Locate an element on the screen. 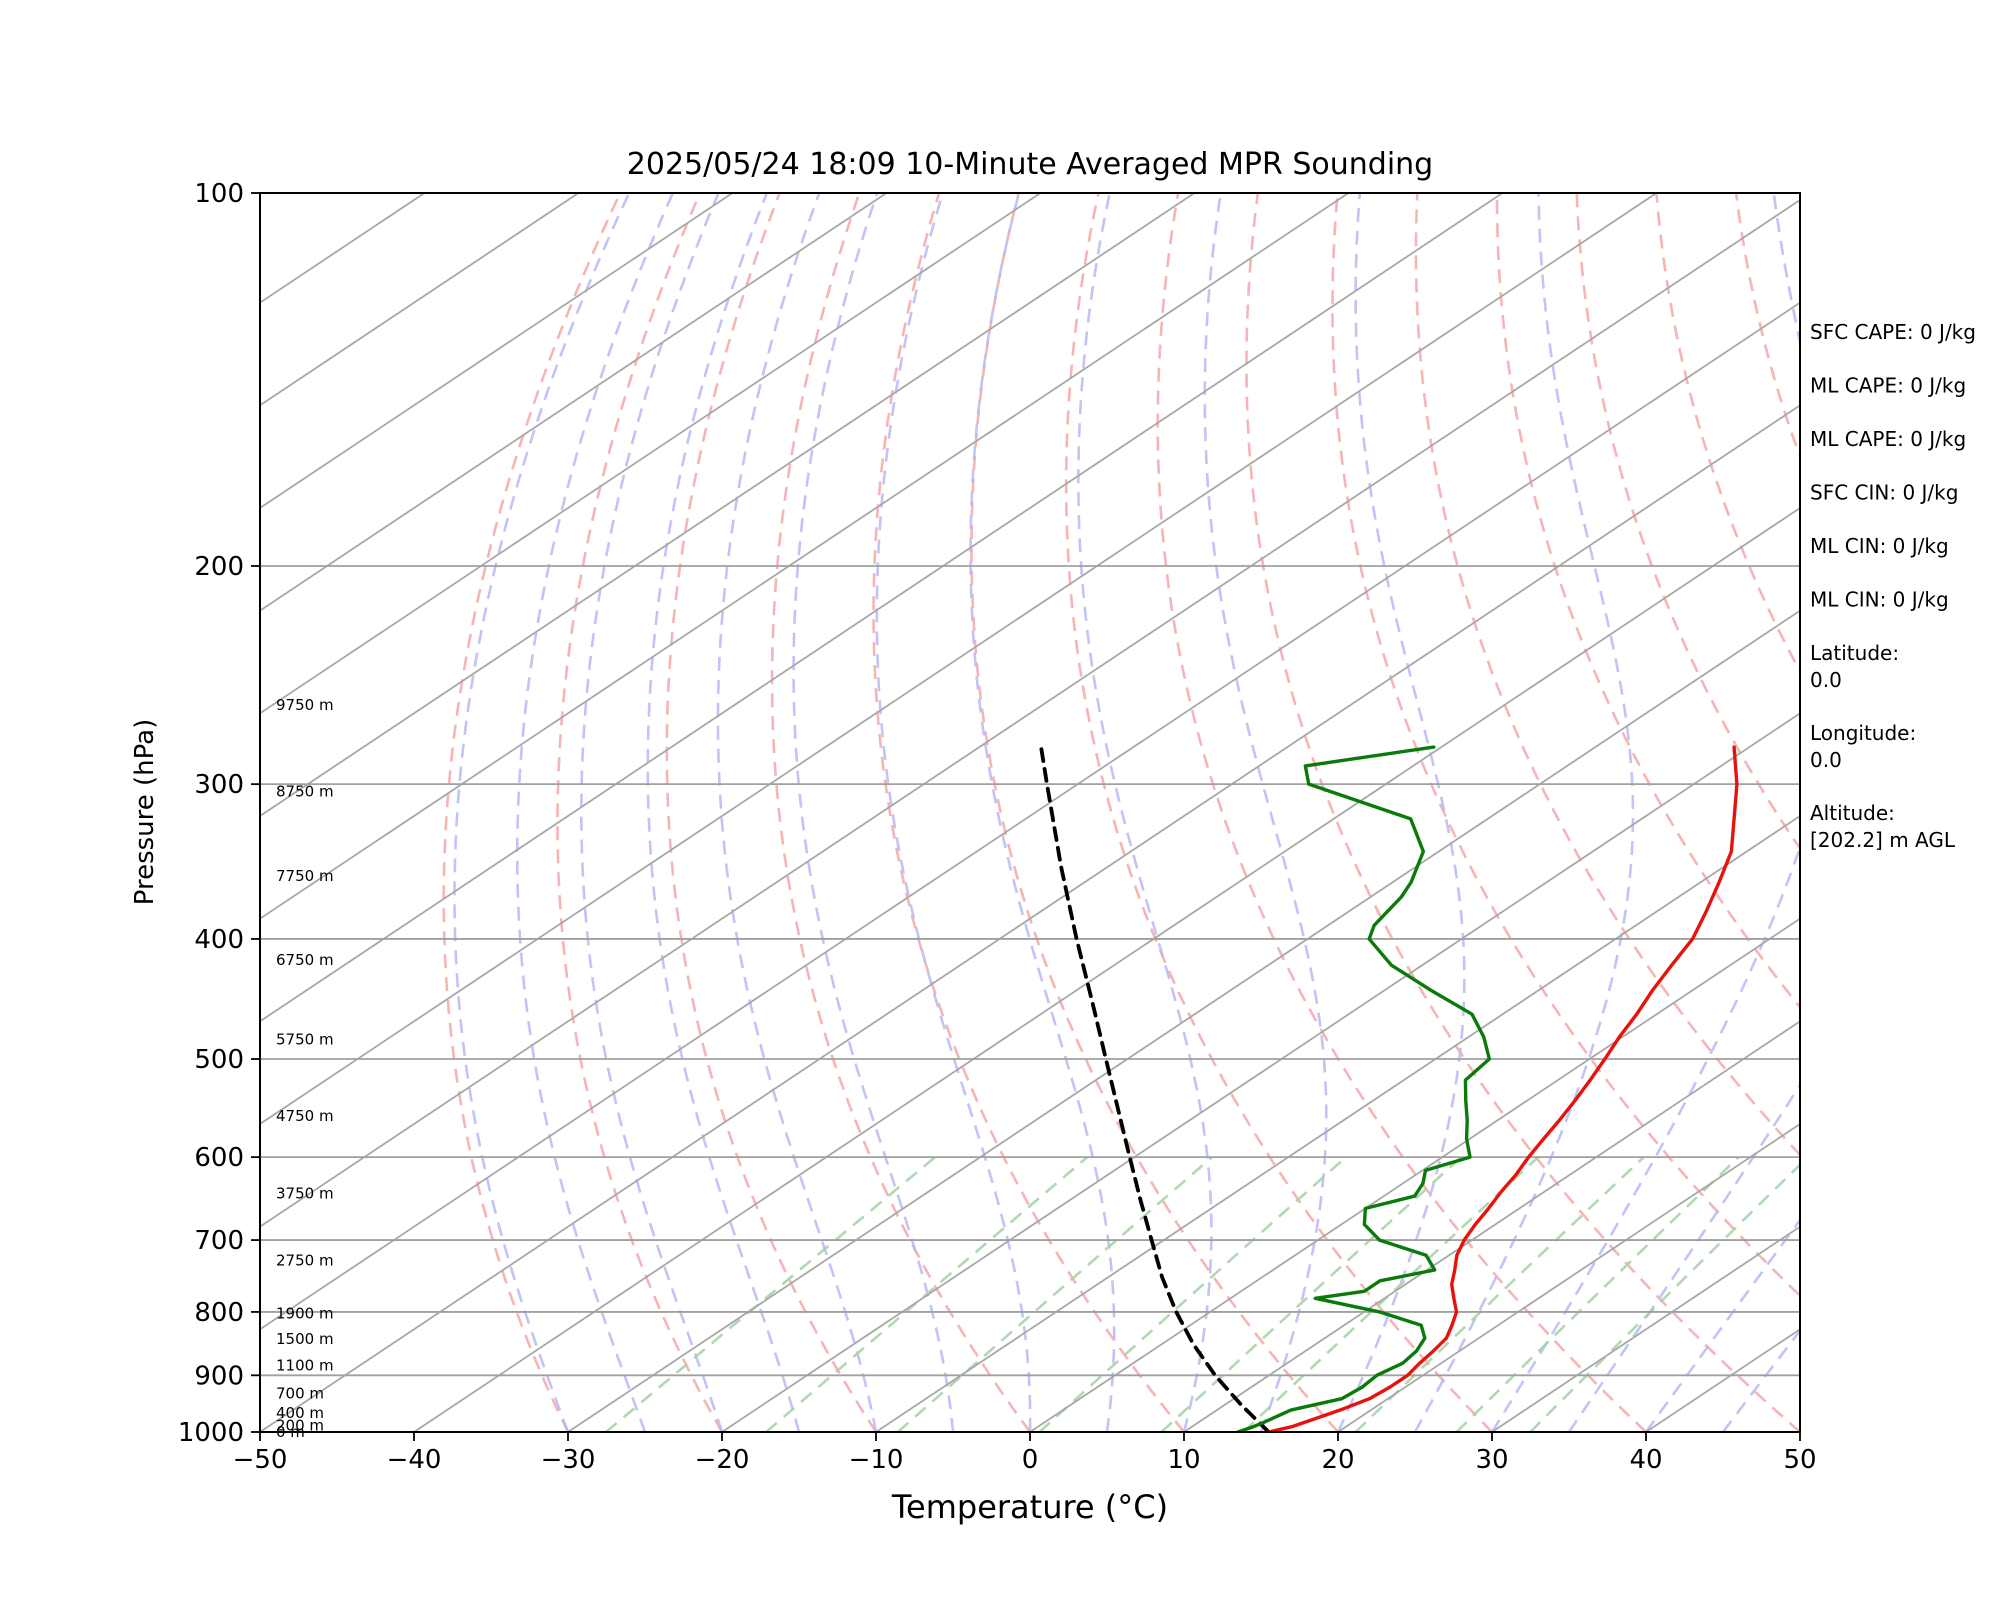 The image size is (2000, 1600). y-tick-label: 400 is located at coordinates (219, 940).